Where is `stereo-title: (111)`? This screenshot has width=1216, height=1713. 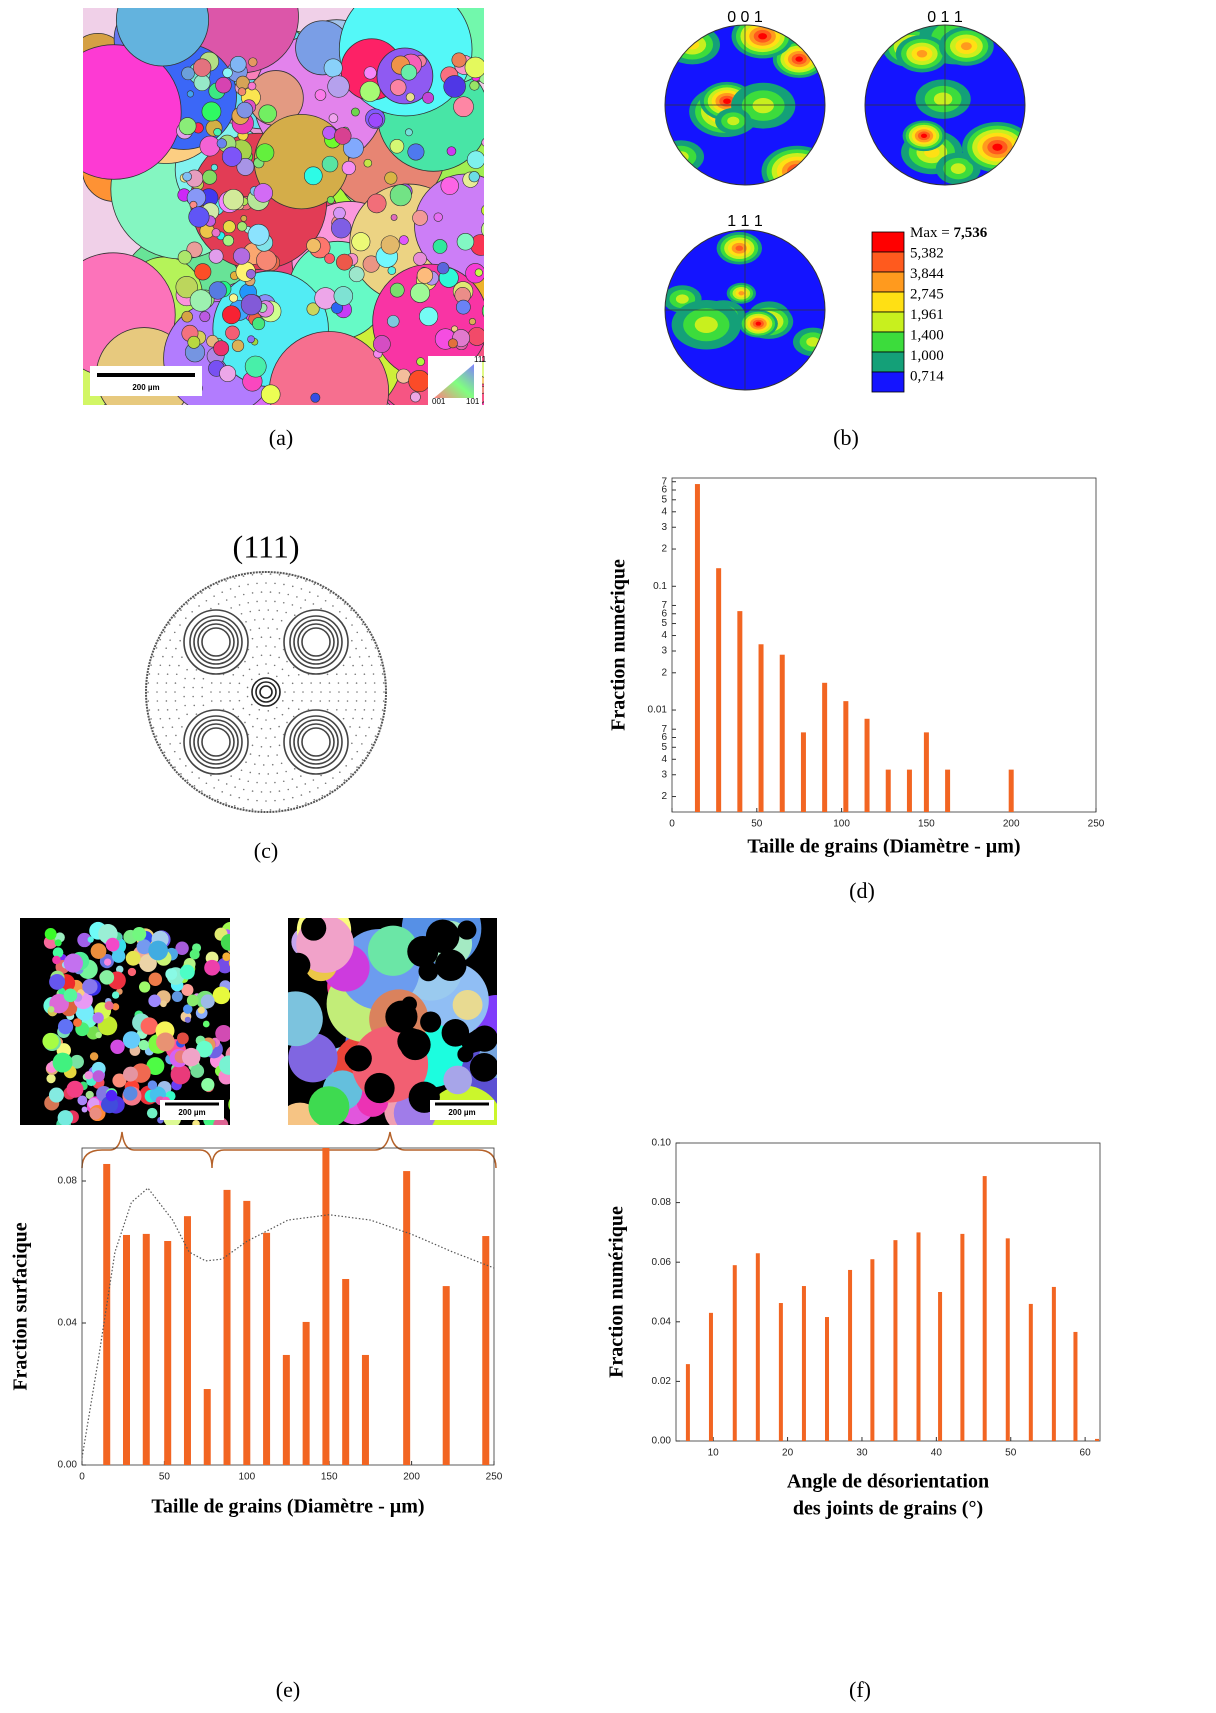
stereo-title: (111) is located at coordinates (266, 546).